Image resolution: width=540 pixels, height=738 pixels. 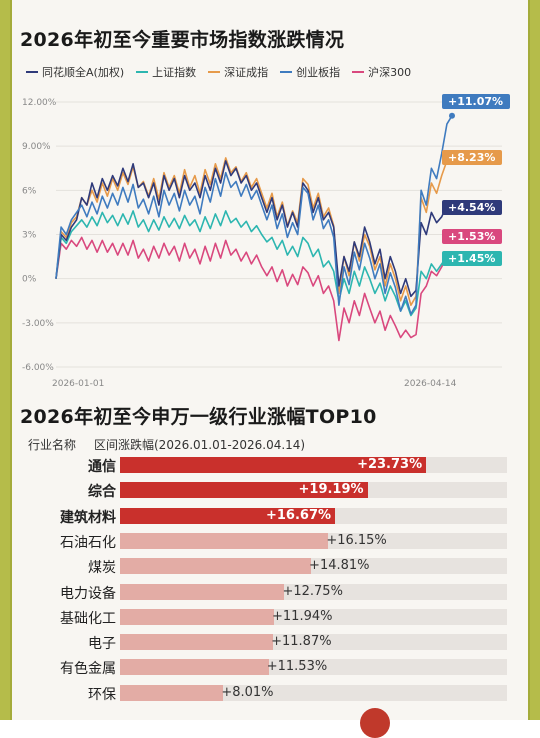 What do you see at coordinates (38, 368) in the screenshot?
I see `y-tick-label: -6.00%` at bounding box center [38, 368].